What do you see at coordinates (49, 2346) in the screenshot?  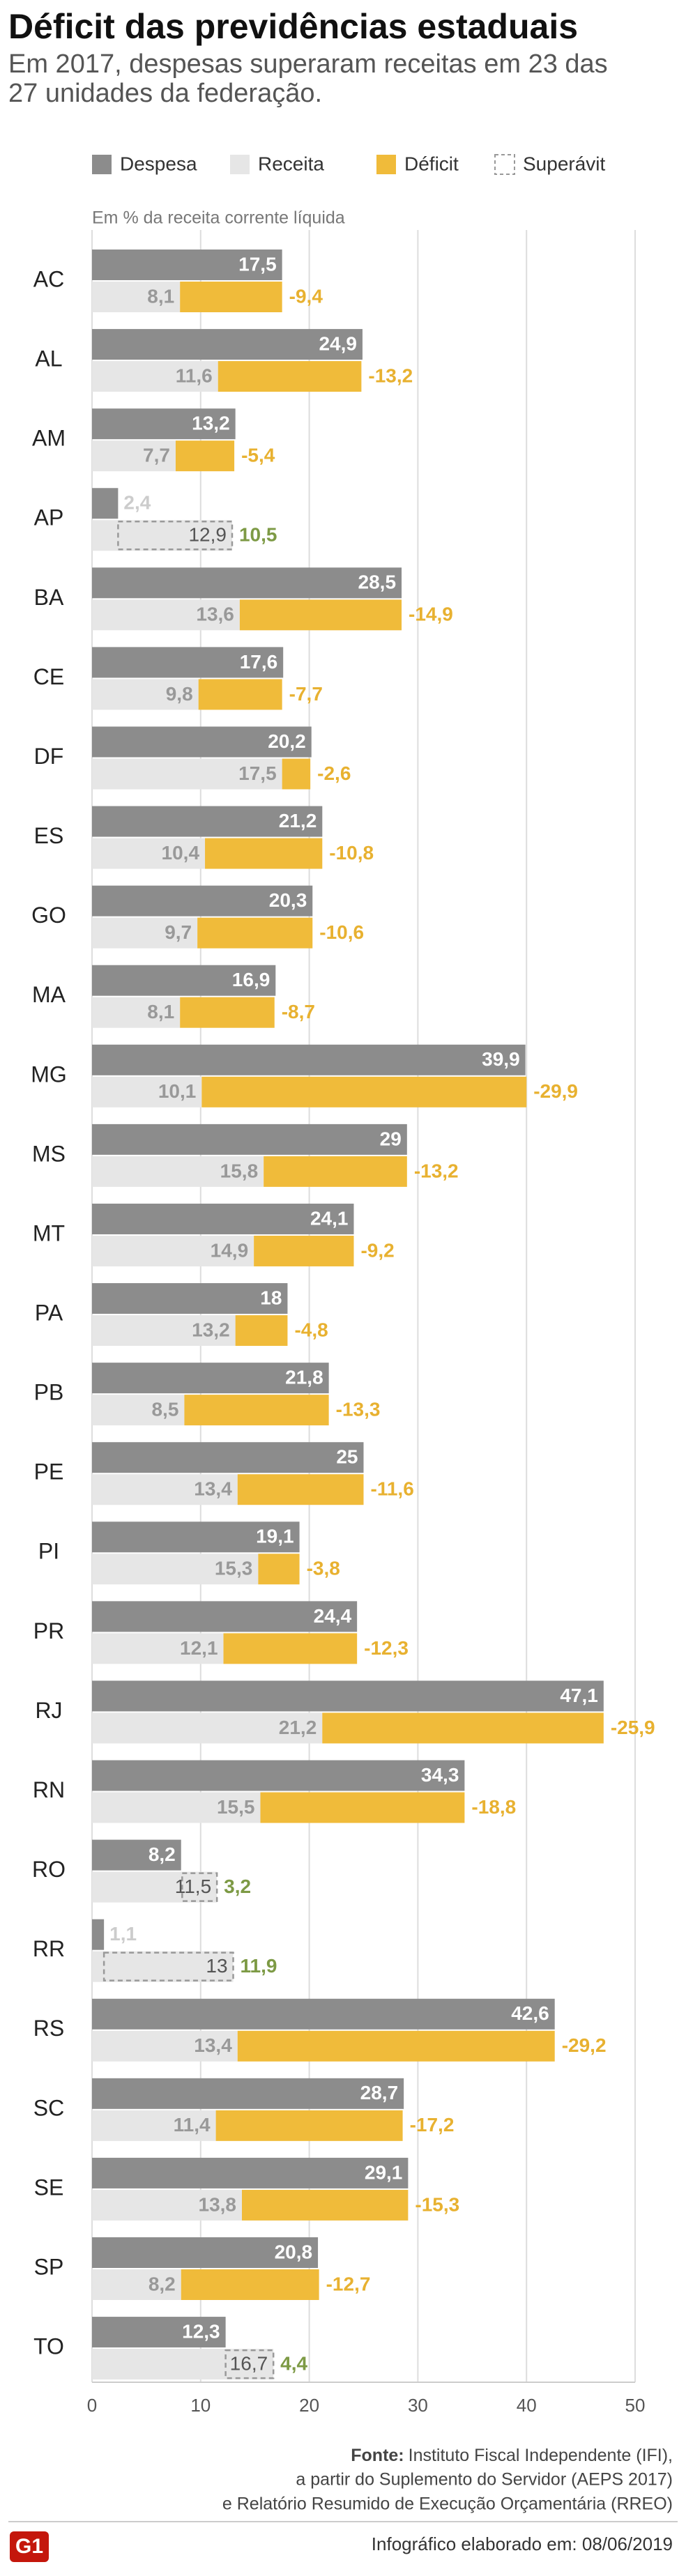 I see `category-label: TO` at bounding box center [49, 2346].